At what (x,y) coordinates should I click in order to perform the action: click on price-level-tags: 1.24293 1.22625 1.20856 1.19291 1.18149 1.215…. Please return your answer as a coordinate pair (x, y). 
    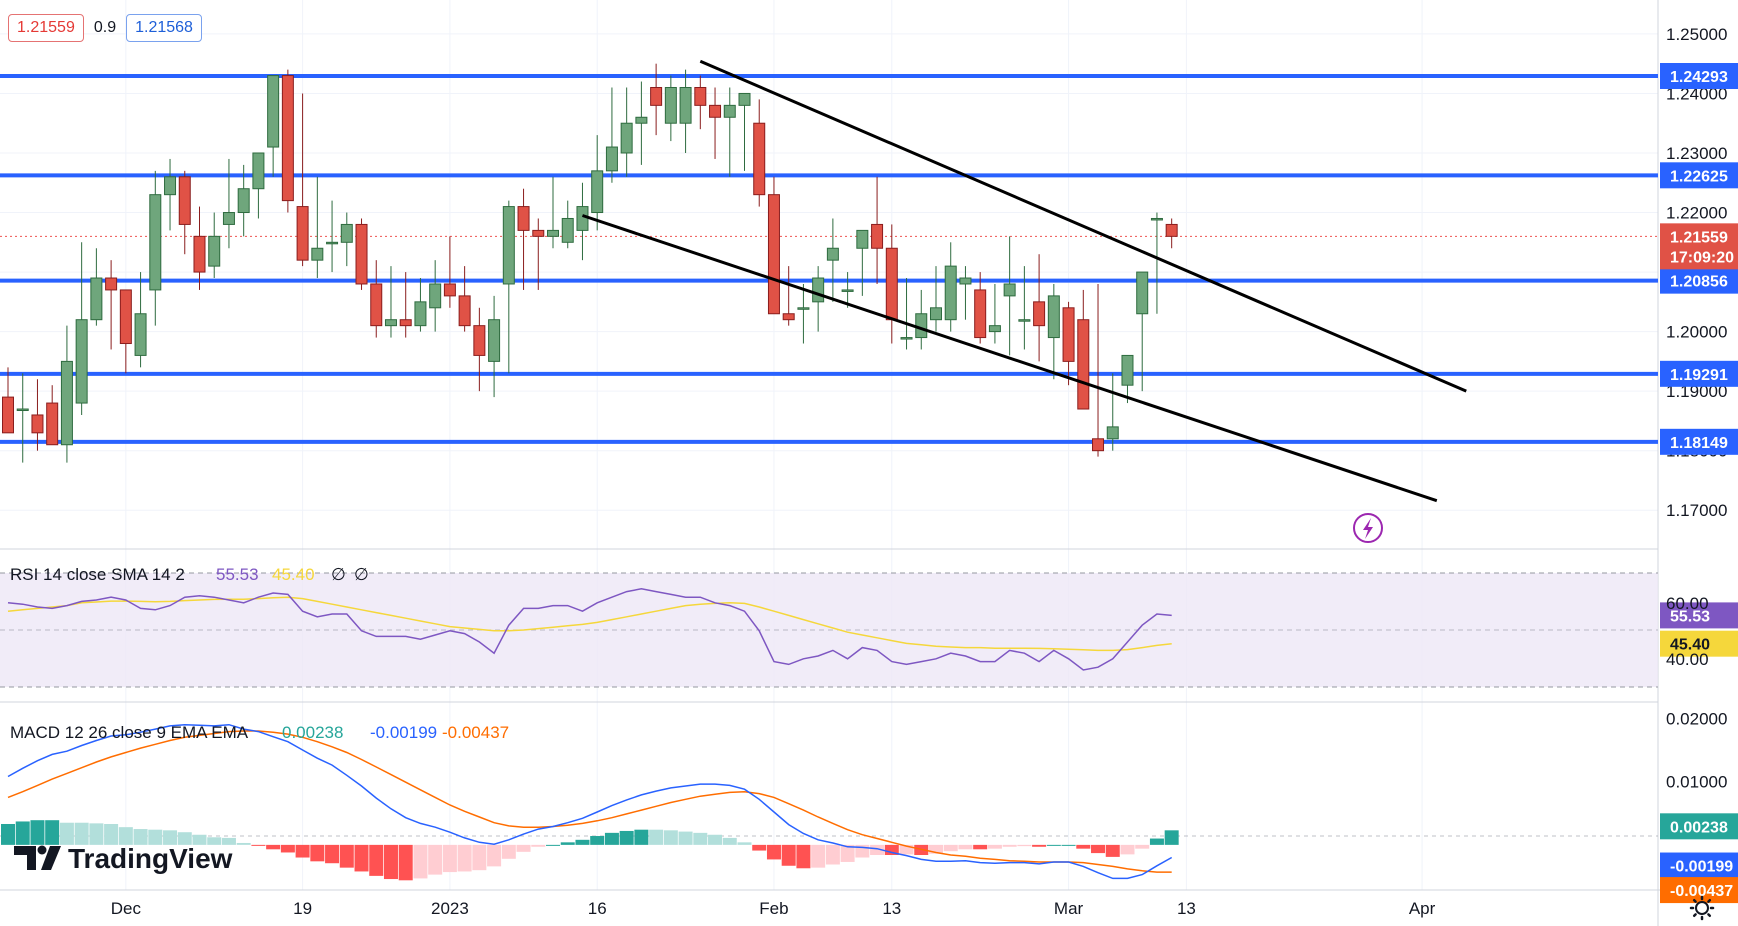
    Looking at the image, I should click on (1699, 483).